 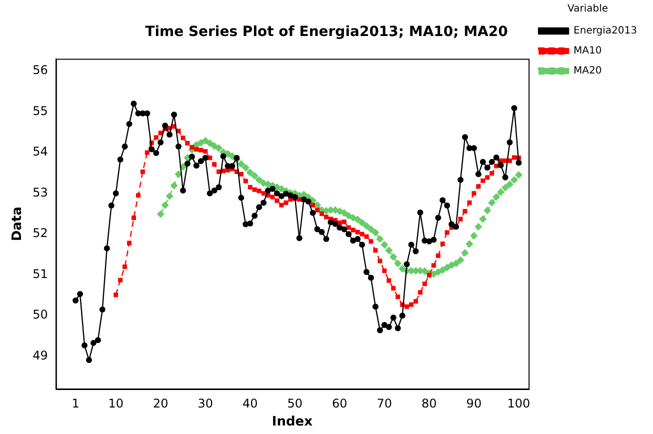 I want to click on x-axis-title: Index, so click(x=293, y=422).